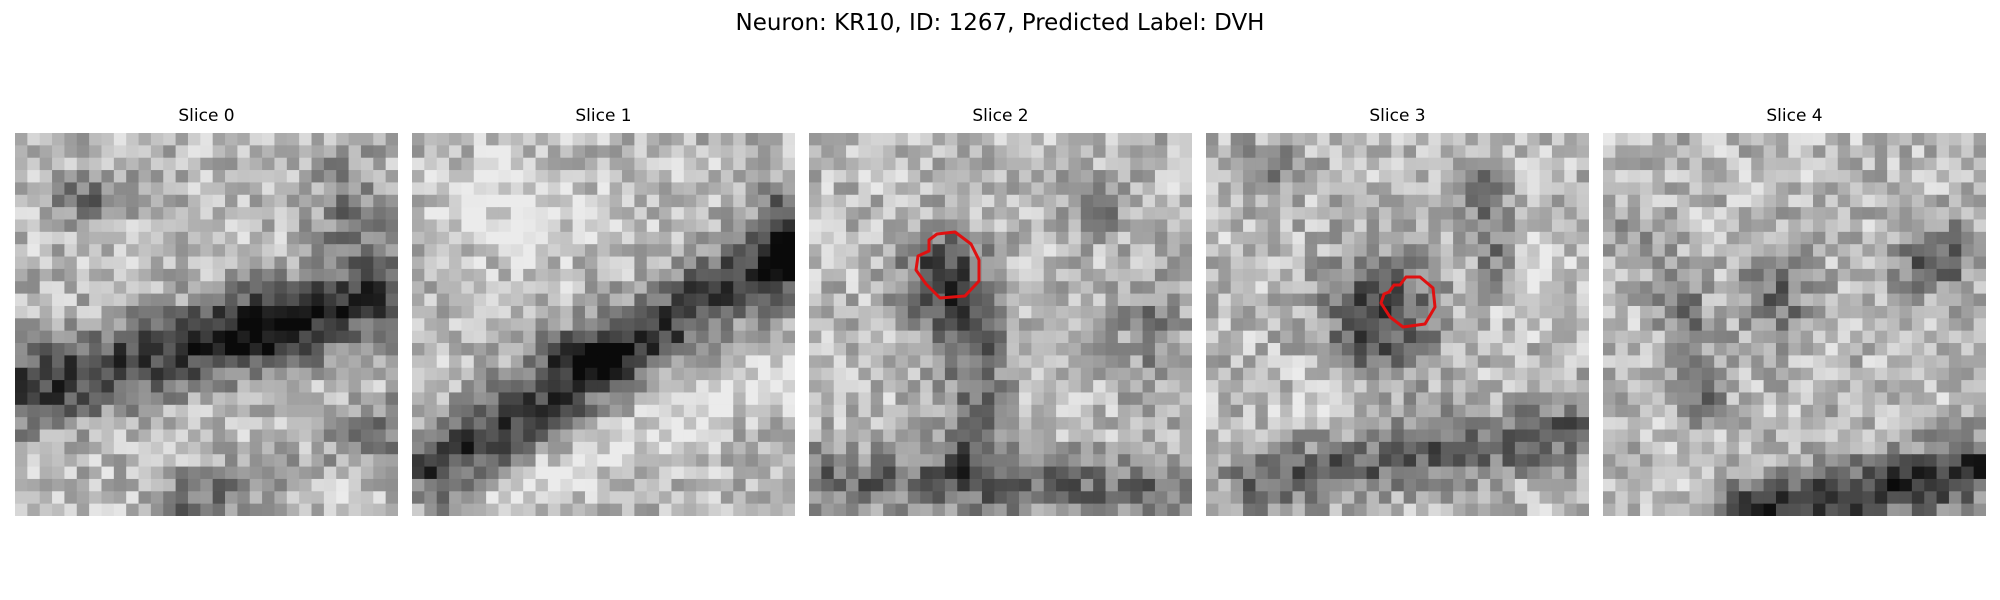  I want to click on slice-title-3: Slice 3, so click(1397, 116).